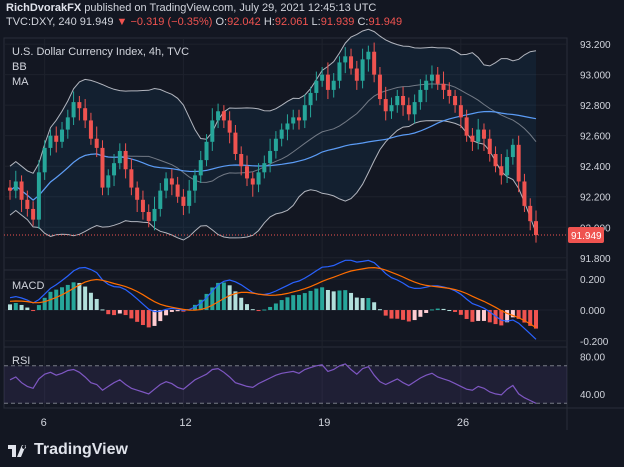 The image size is (624, 467). I want to click on time-tick-label: 19, so click(324, 423).